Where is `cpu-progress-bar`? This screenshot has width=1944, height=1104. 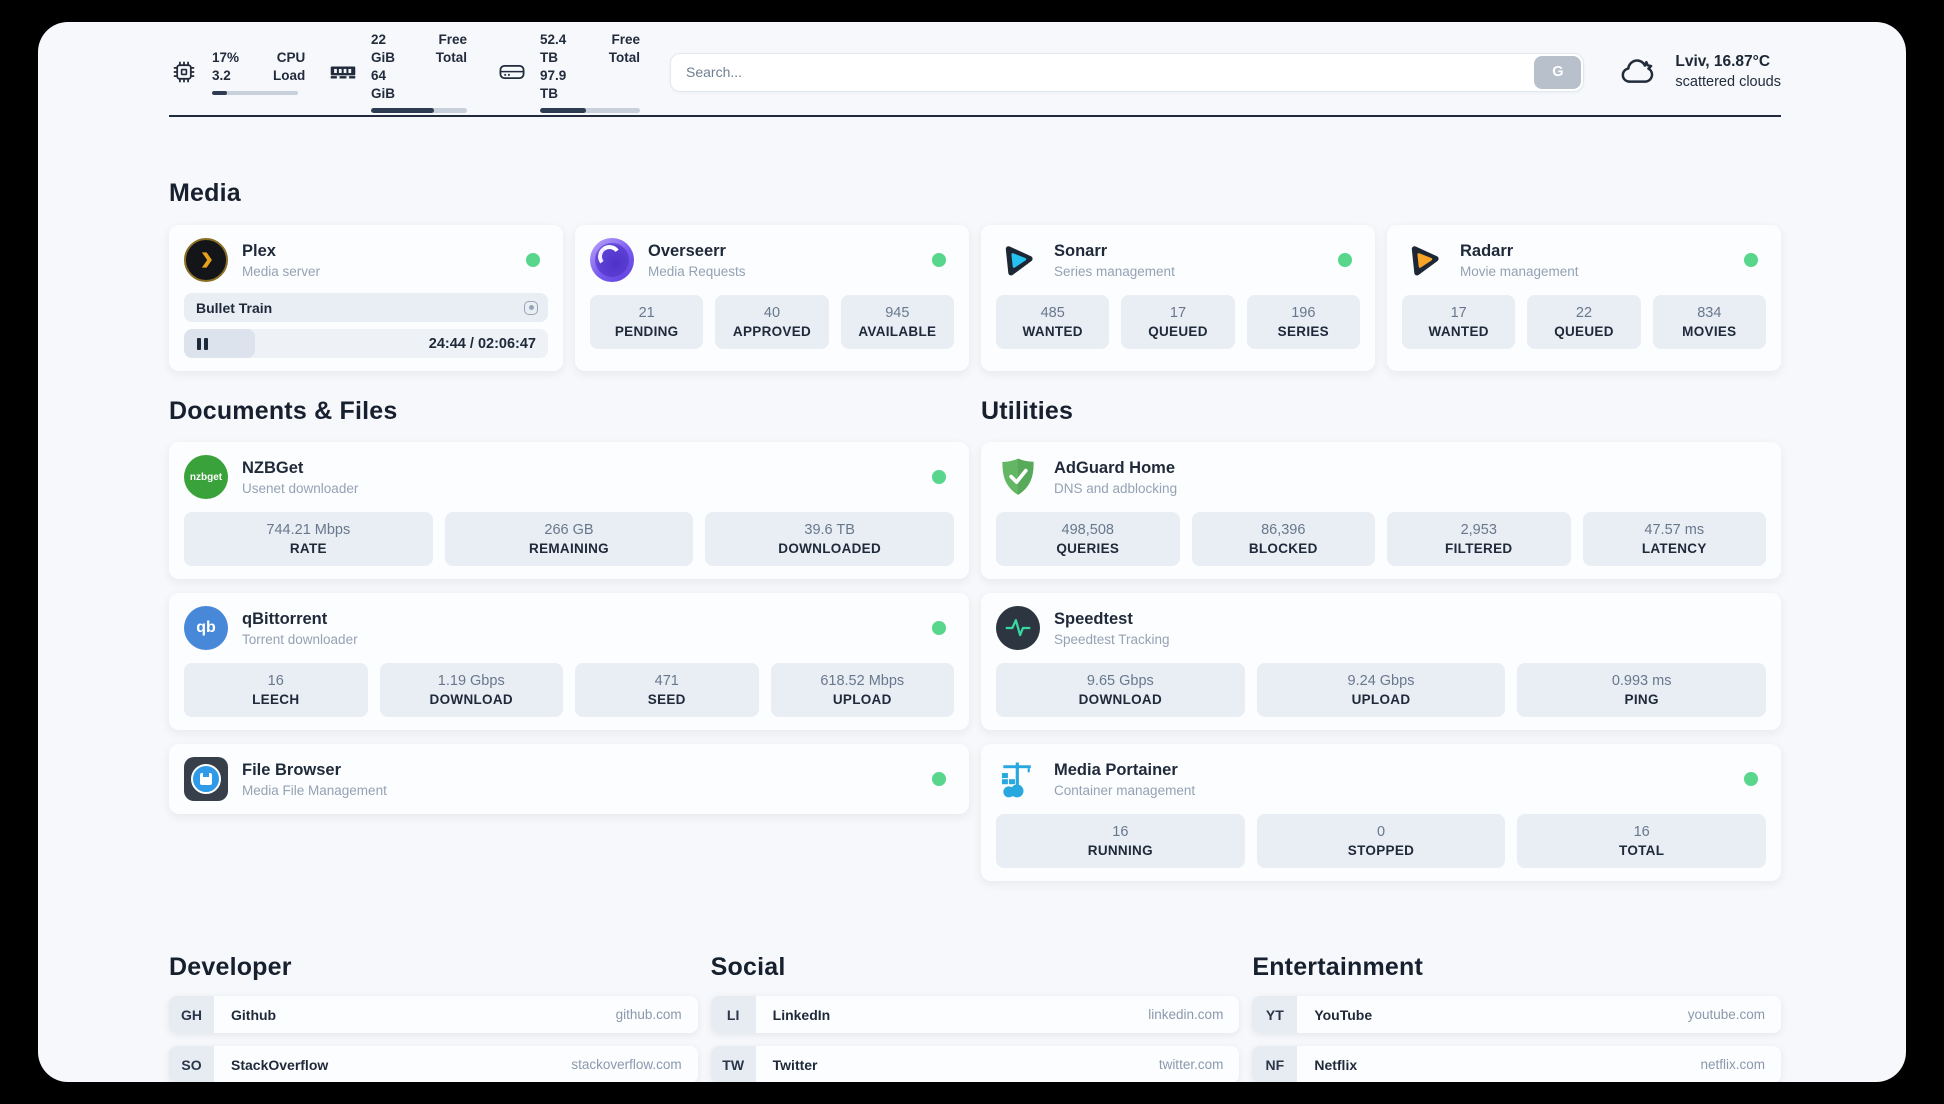
cpu-progress-bar is located at coordinates (255, 93).